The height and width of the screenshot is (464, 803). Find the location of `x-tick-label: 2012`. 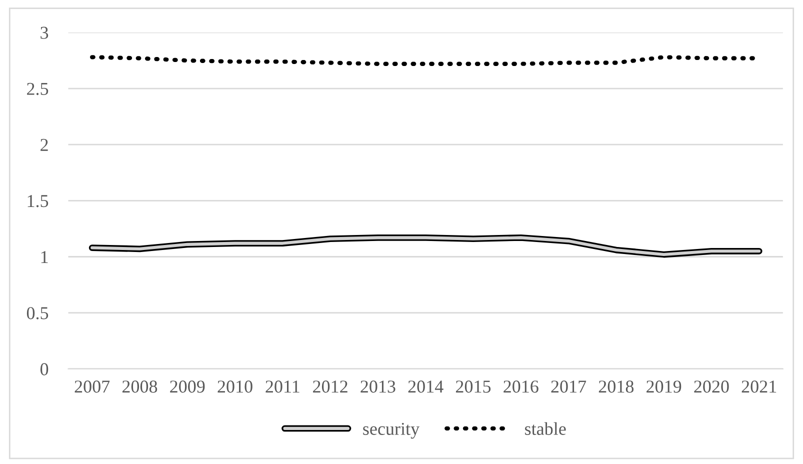

x-tick-label: 2012 is located at coordinates (330, 386).